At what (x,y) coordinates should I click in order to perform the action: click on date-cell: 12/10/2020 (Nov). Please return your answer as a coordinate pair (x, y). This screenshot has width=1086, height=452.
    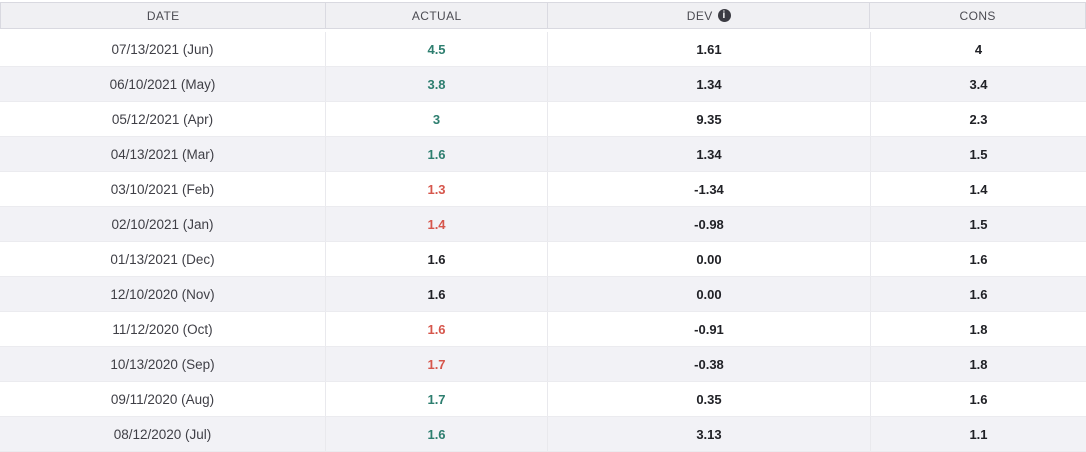
    Looking at the image, I should click on (162, 294).